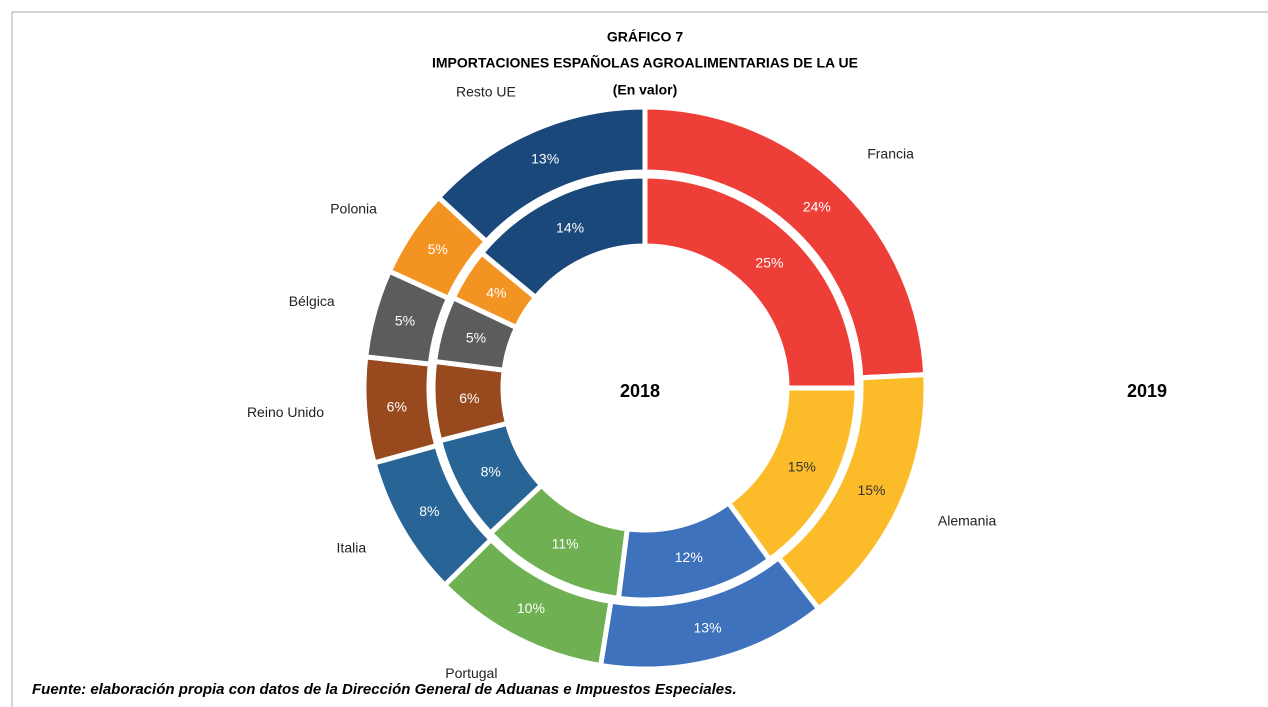  What do you see at coordinates (570, 227) in the screenshot?
I see `data-label: 14%` at bounding box center [570, 227].